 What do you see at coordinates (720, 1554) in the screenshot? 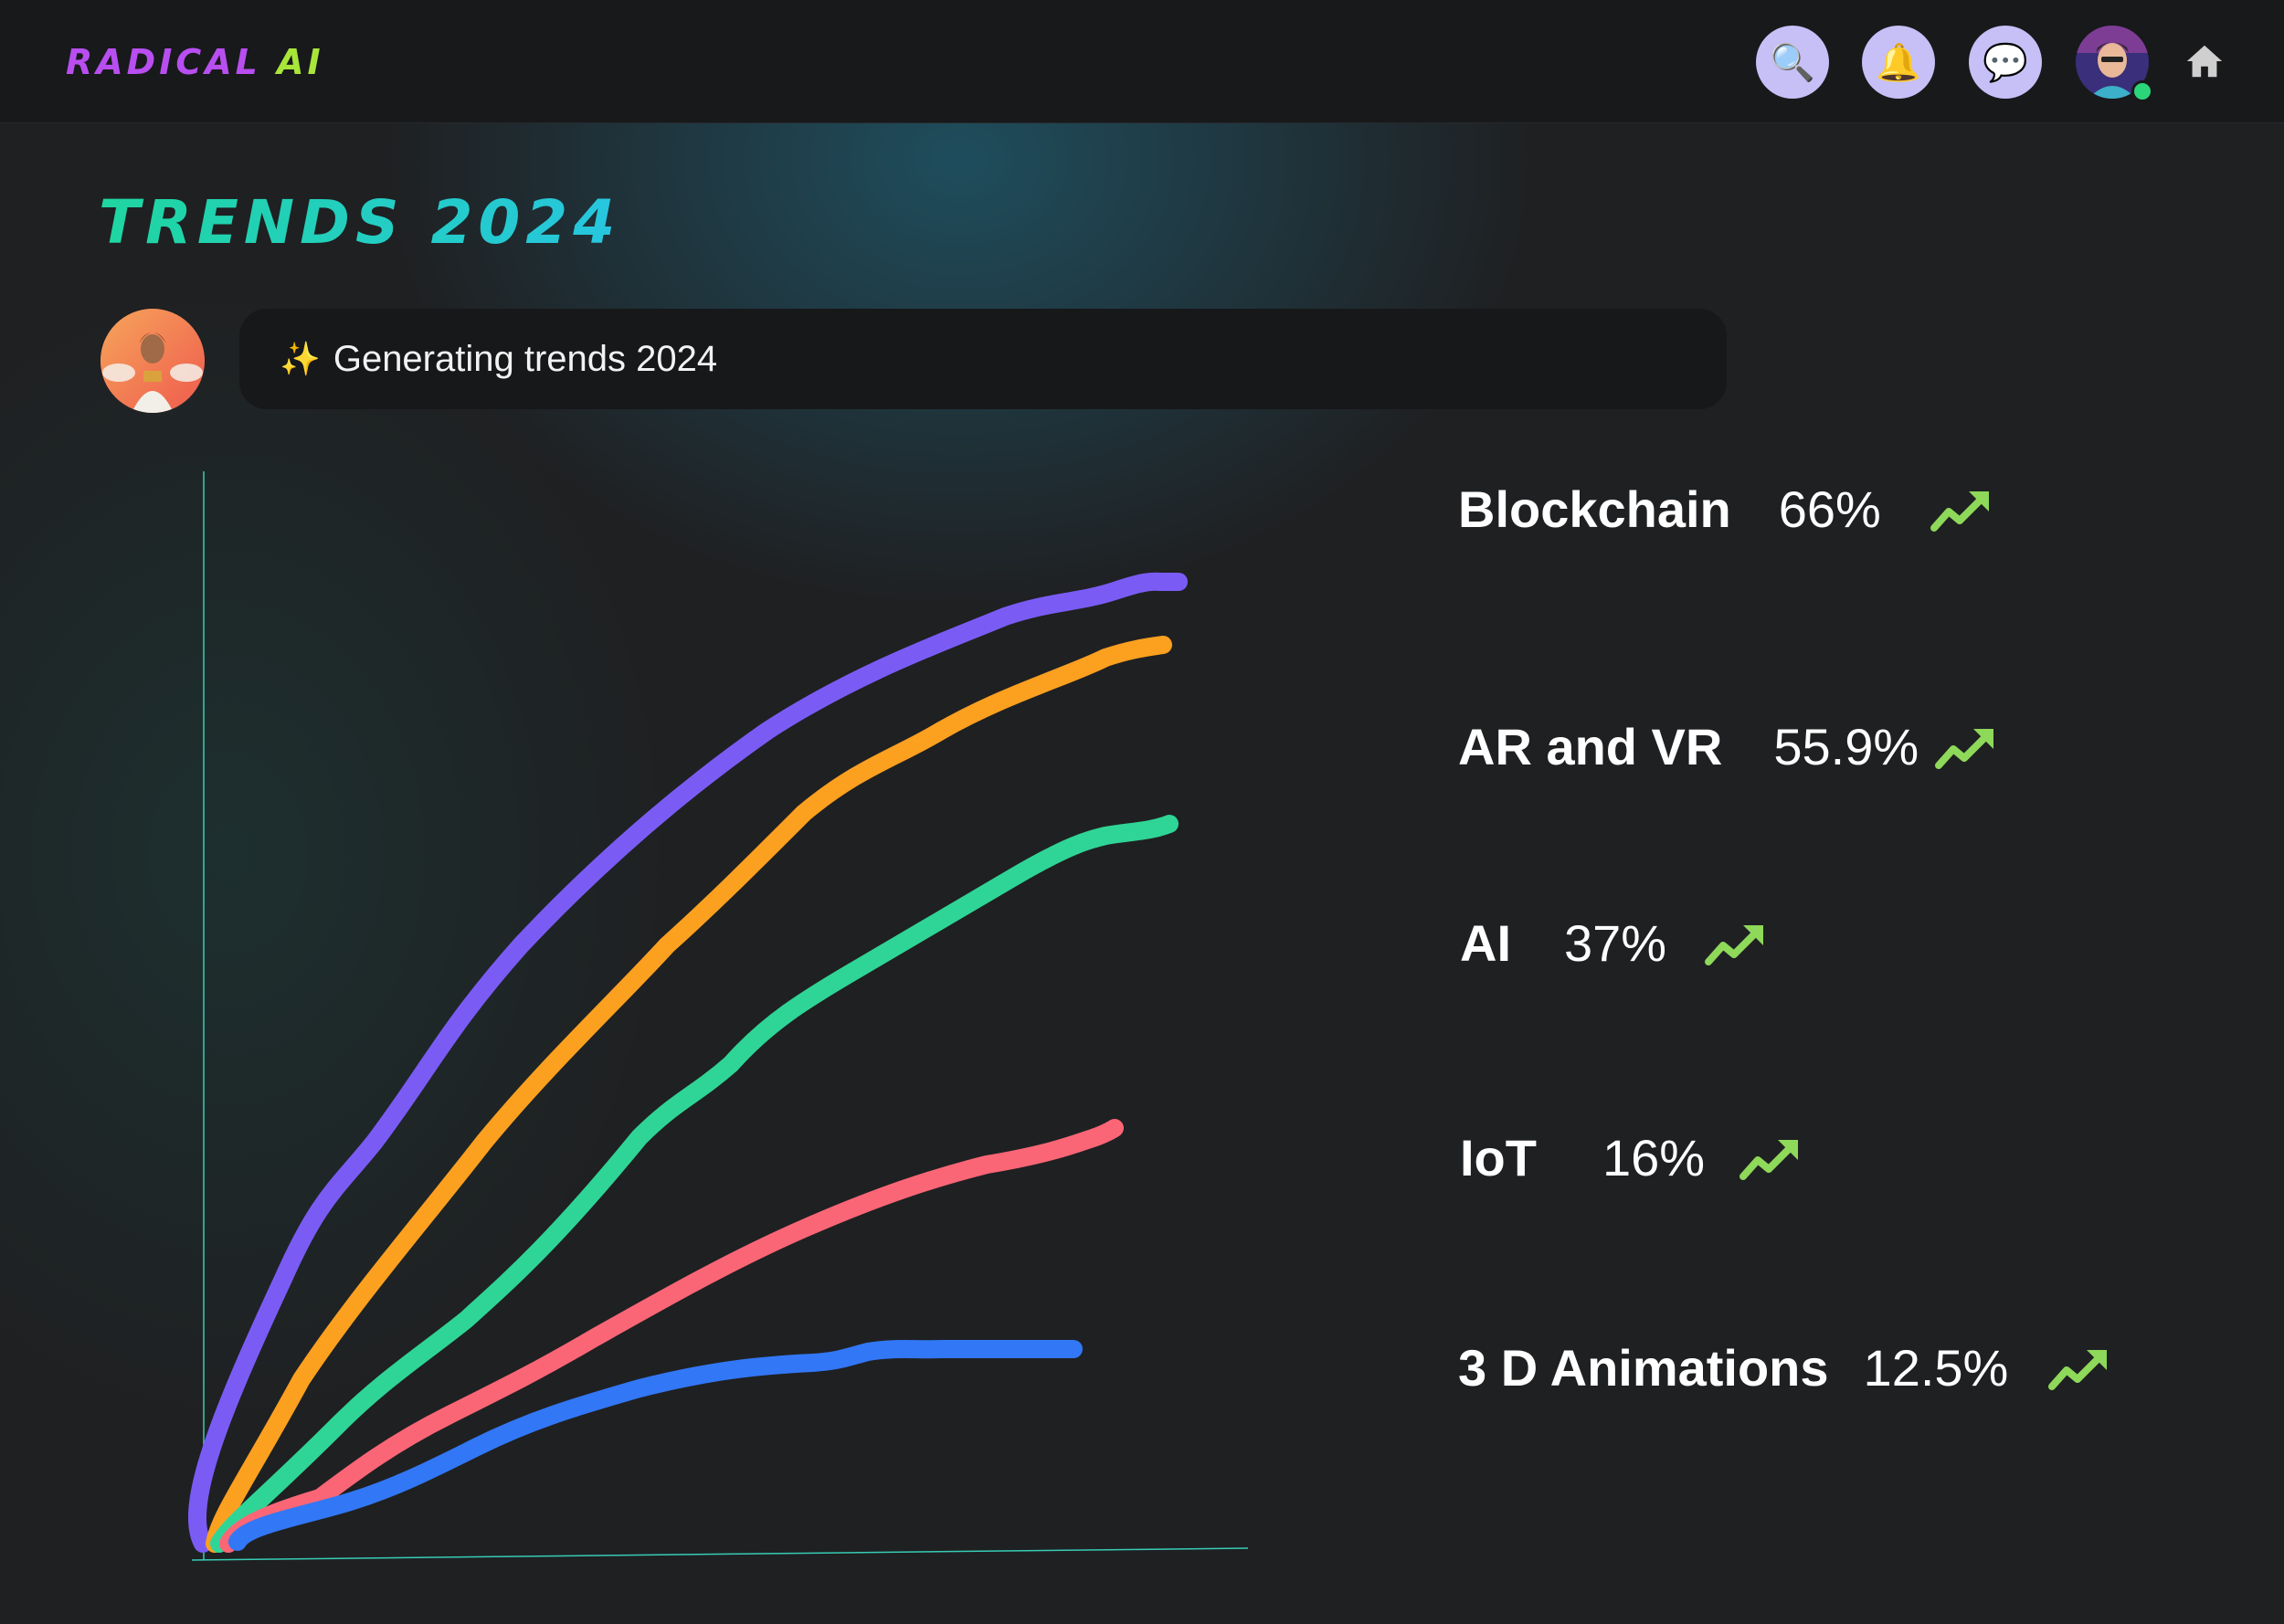
I see `x-axis` at bounding box center [720, 1554].